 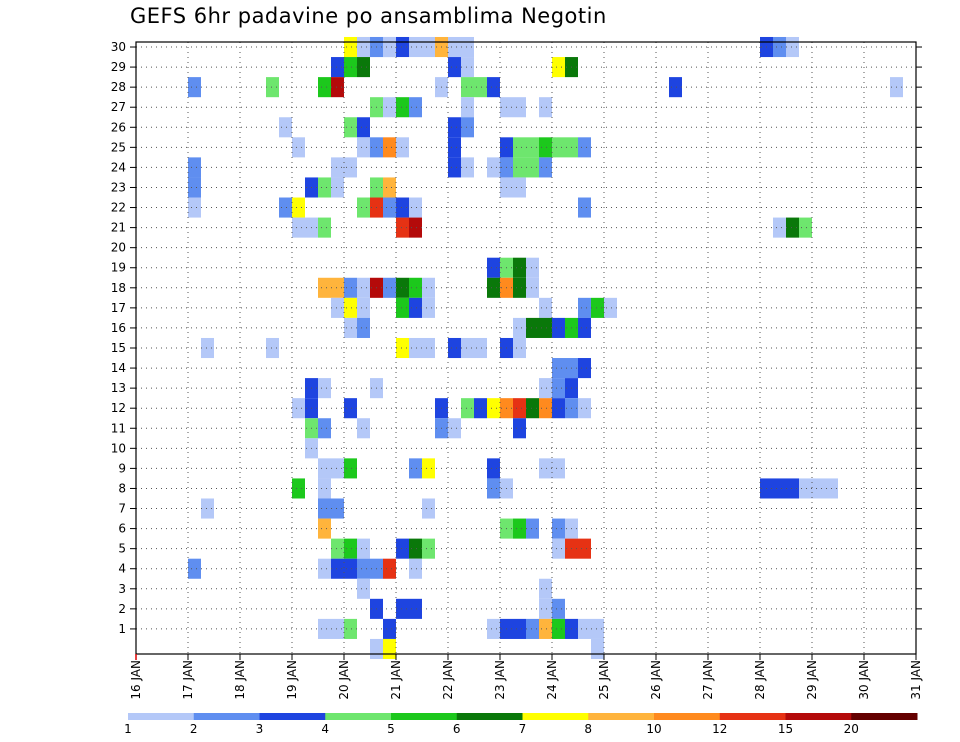 I want to click on y-tick-label: 9, so click(x=122, y=468).